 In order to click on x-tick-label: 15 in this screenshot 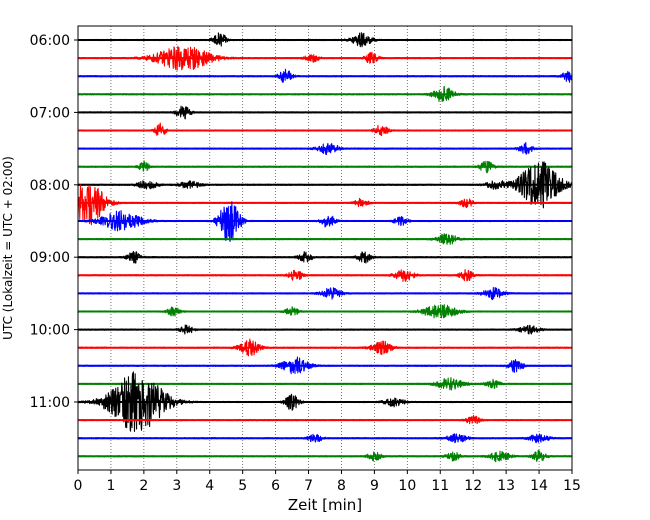, I will do `click(572, 486)`.